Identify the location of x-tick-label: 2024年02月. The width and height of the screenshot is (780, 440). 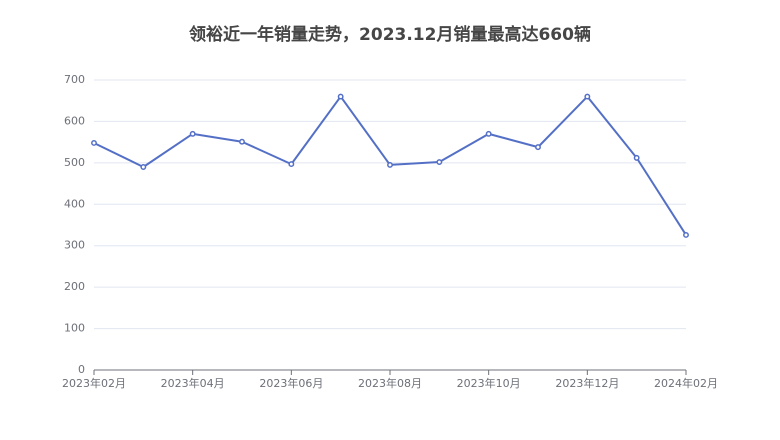
(686, 383).